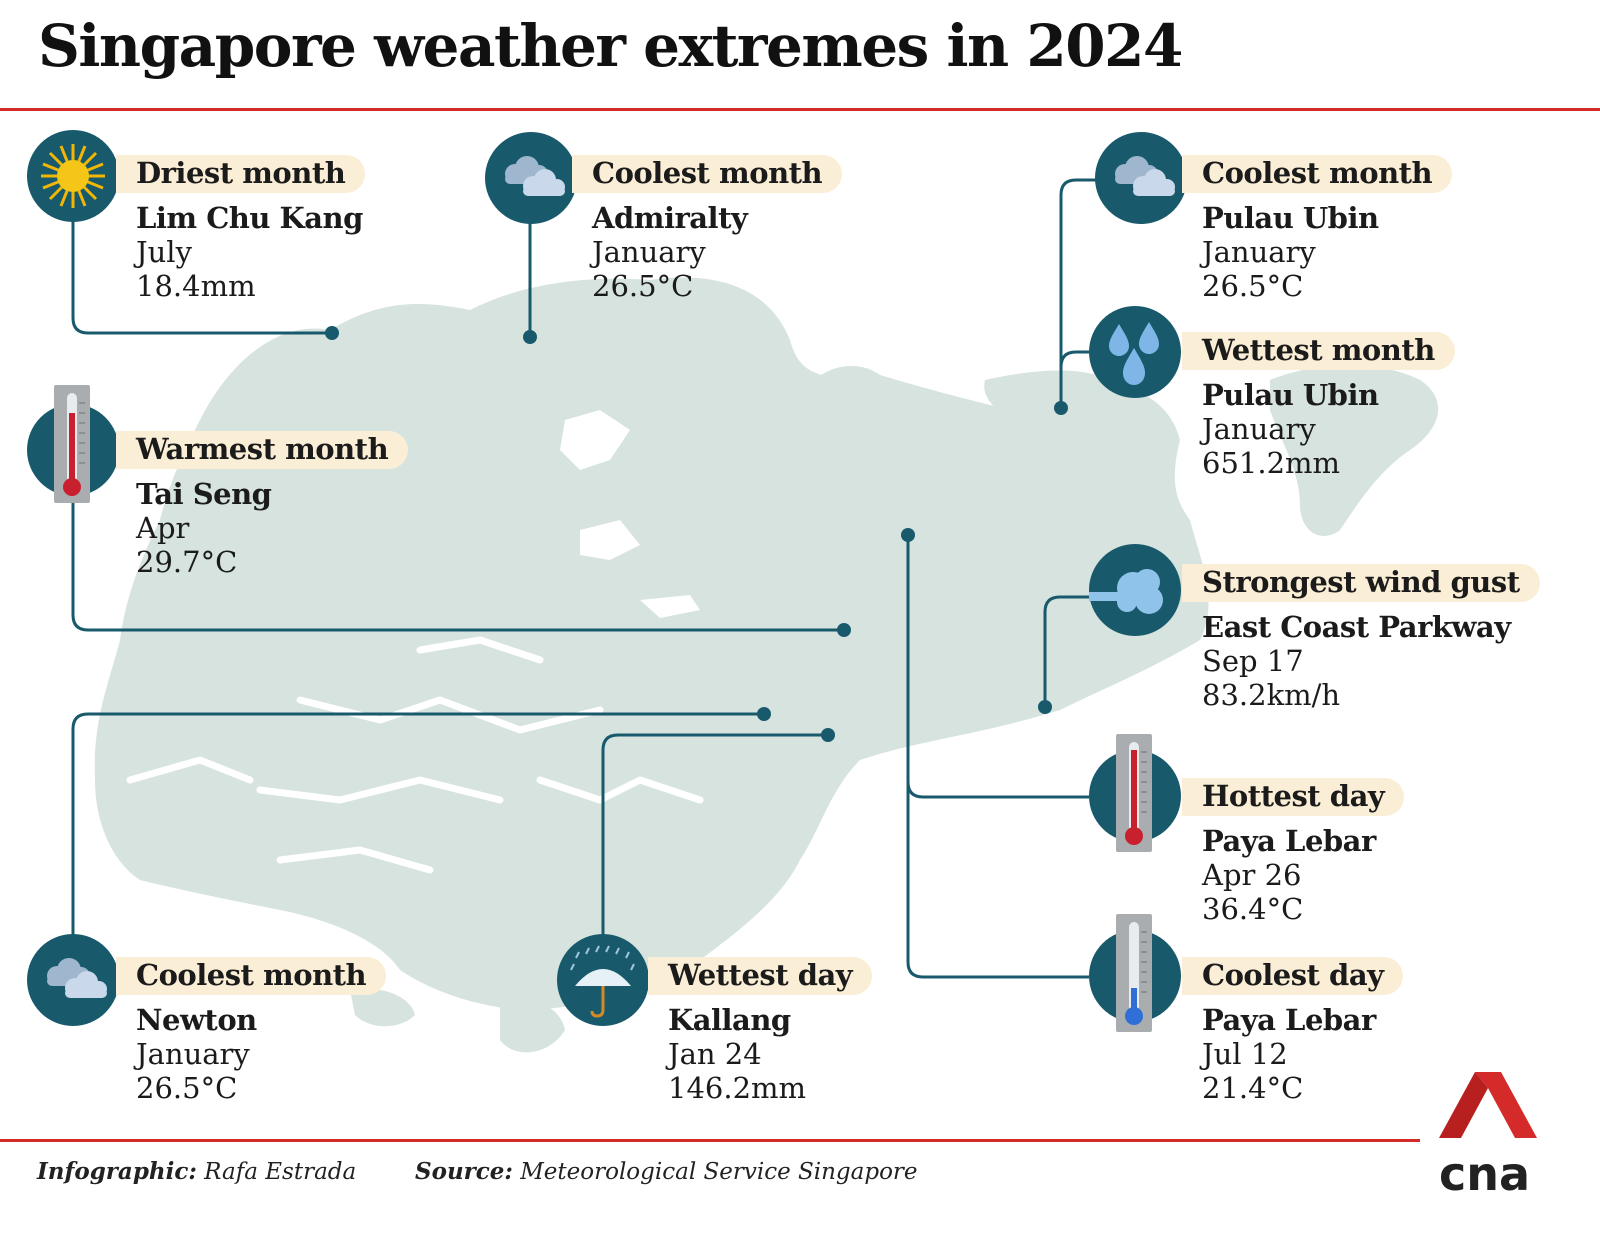 The image size is (1600, 1237). What do you see at coordinates (196, 1020) in the screenshot?
I see `card-place: Newton` at bounding box center [196, 1020].